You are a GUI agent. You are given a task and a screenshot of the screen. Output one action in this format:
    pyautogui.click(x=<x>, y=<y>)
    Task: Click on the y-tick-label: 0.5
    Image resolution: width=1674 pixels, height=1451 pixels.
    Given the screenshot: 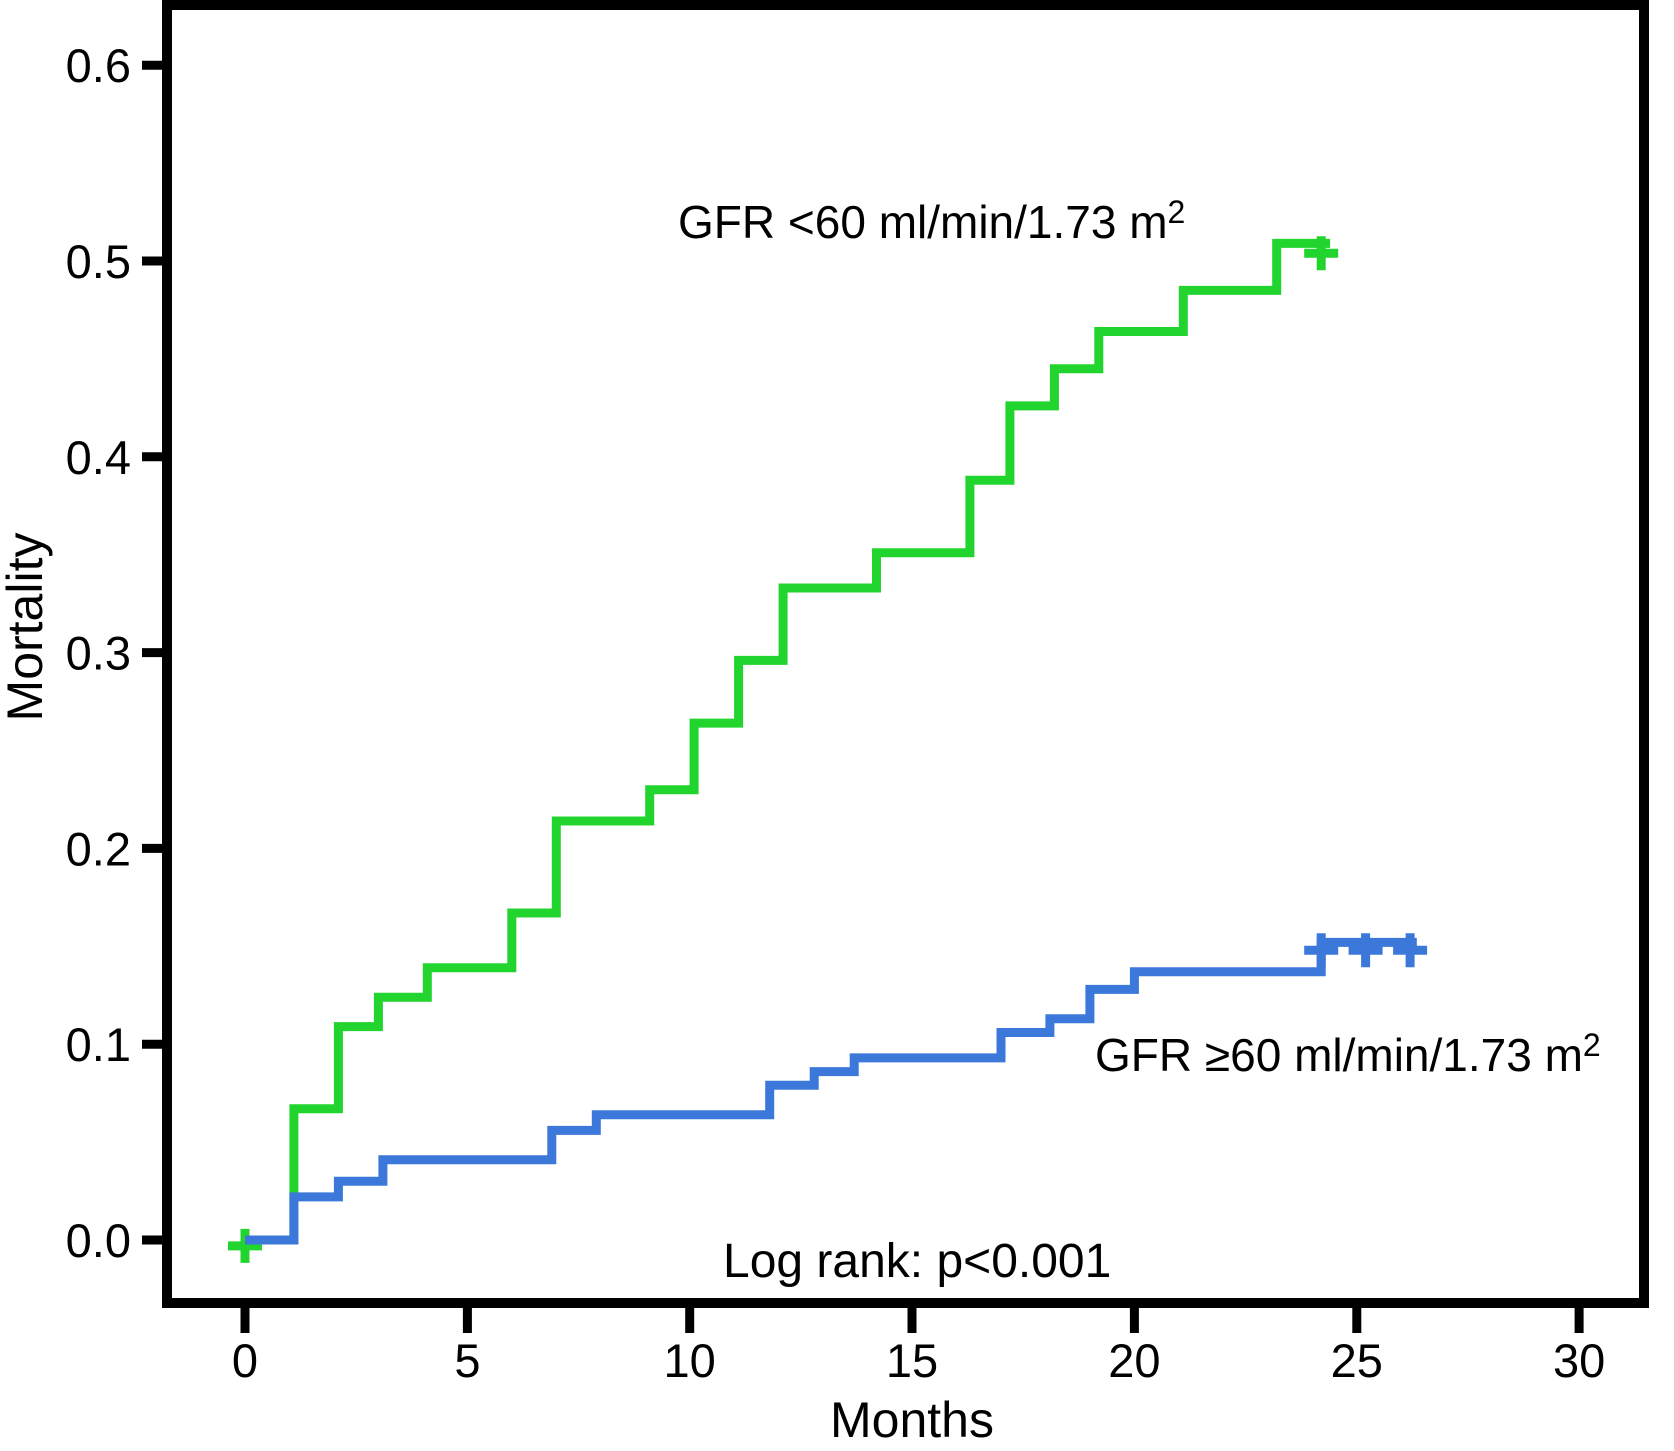 What is the action you would take?
    pyautogui.click(x=98, y=261)
    